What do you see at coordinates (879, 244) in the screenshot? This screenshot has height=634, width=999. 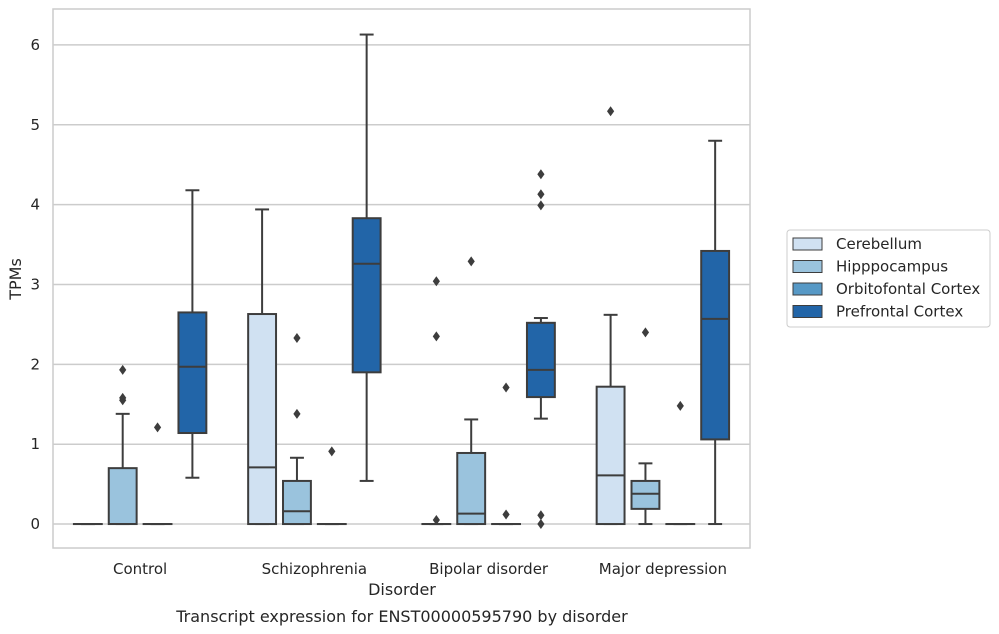 I see `legend-label: Cerebellum` at bounding box center [879, 244].